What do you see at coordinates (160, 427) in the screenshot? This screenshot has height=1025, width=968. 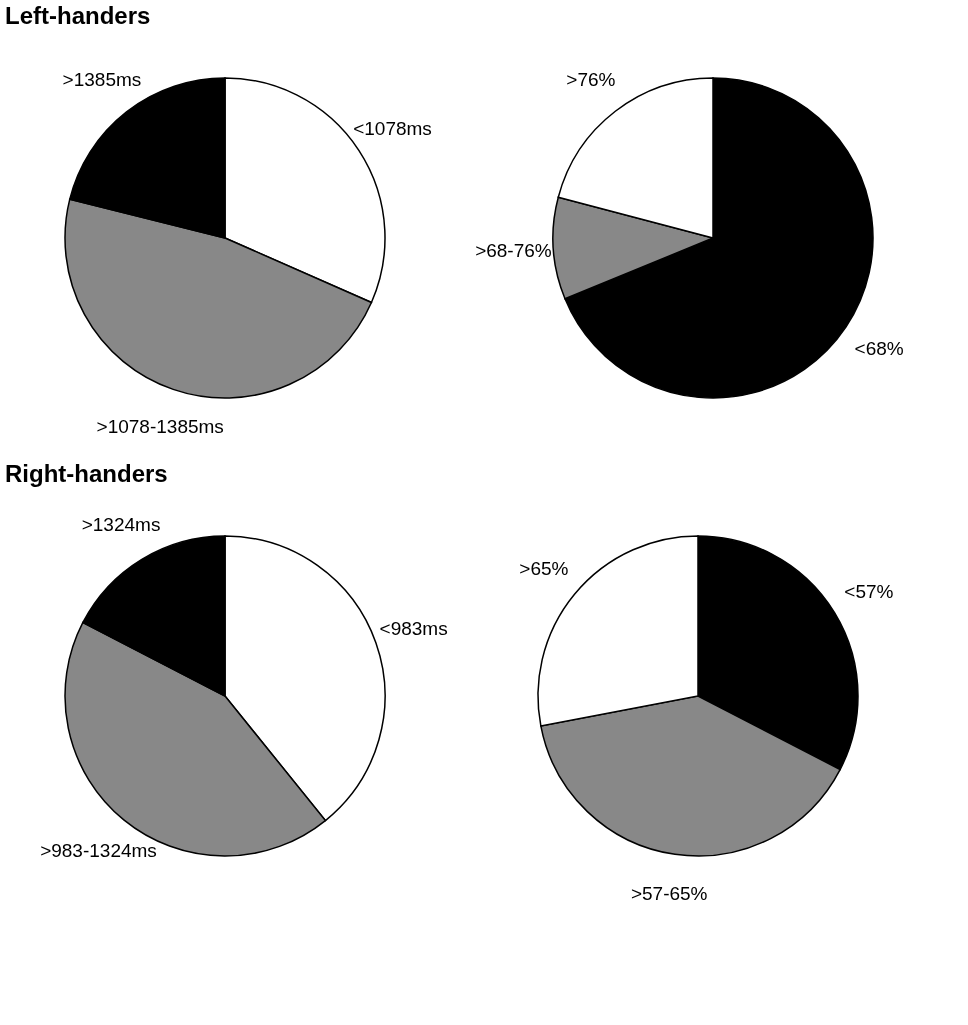 I see `slice-label: >1078-1385ms` at bounding box center [160, 427].